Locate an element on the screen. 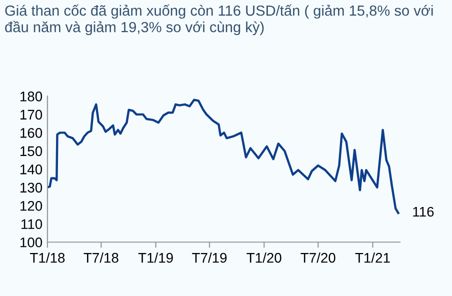 This screenshot has height=296, width=452. y-tick-label: 100 is located at coordinates (31, 242).